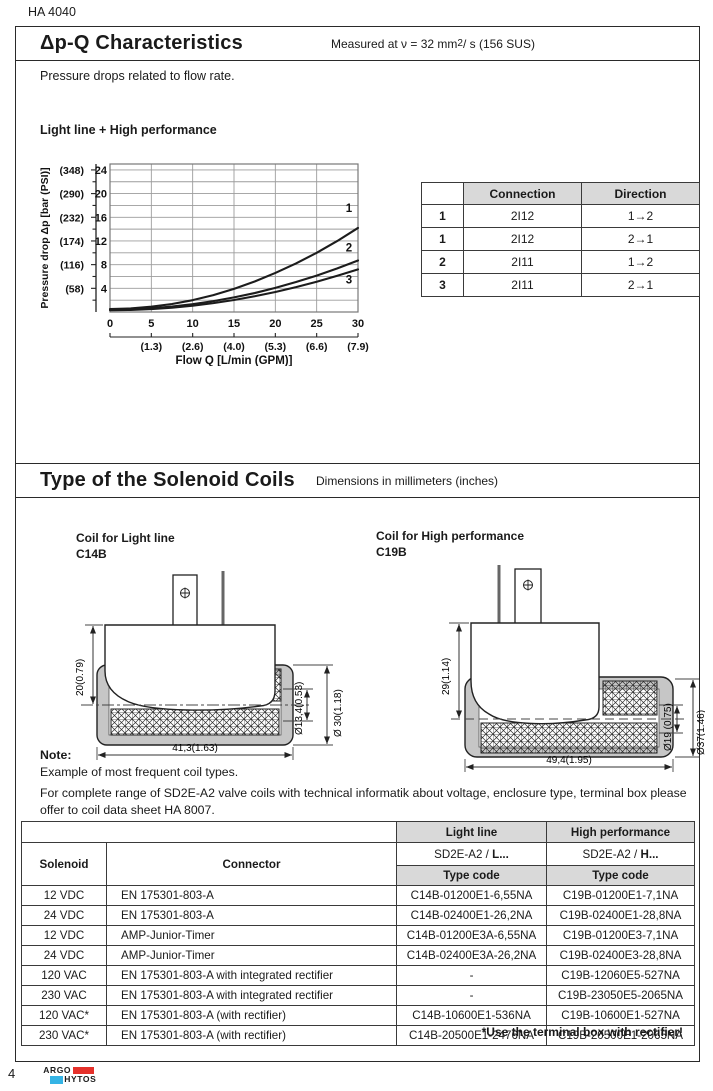 The height and width of the screenshot is (1091, 713). I want to click on measured-sup: 2, so click(460, 43).